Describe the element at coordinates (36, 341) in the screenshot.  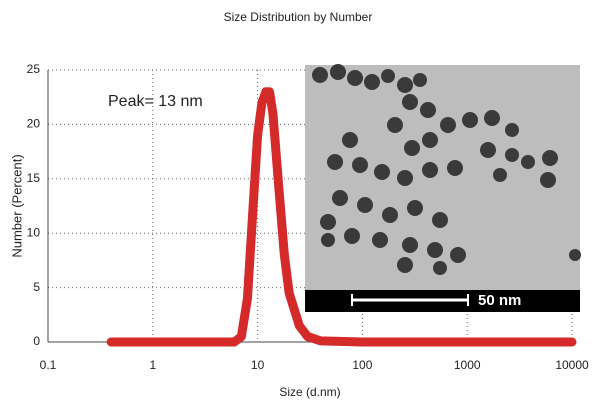
I see `y-tick-label: 0` at that location.